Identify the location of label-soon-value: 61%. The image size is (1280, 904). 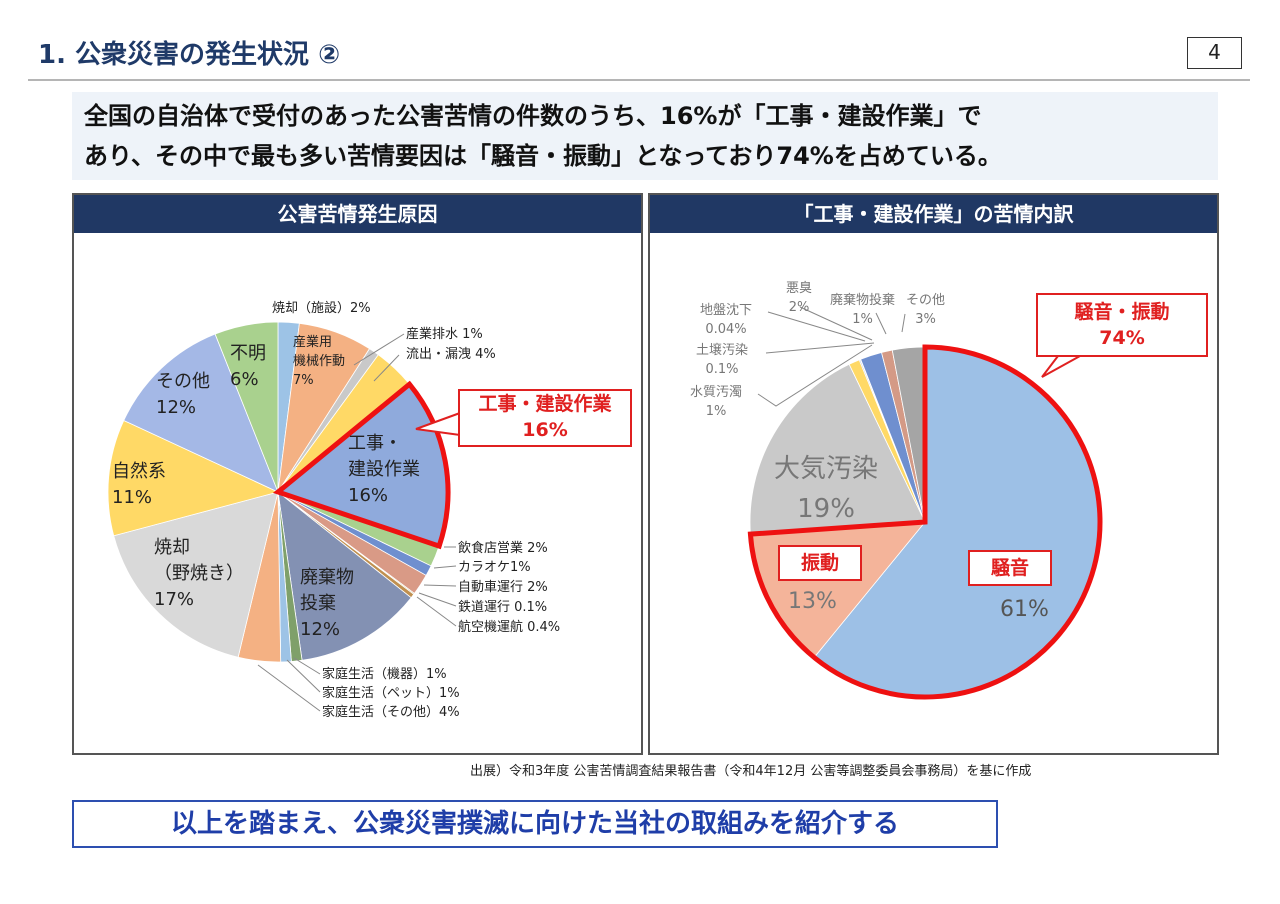
(1024, 609).